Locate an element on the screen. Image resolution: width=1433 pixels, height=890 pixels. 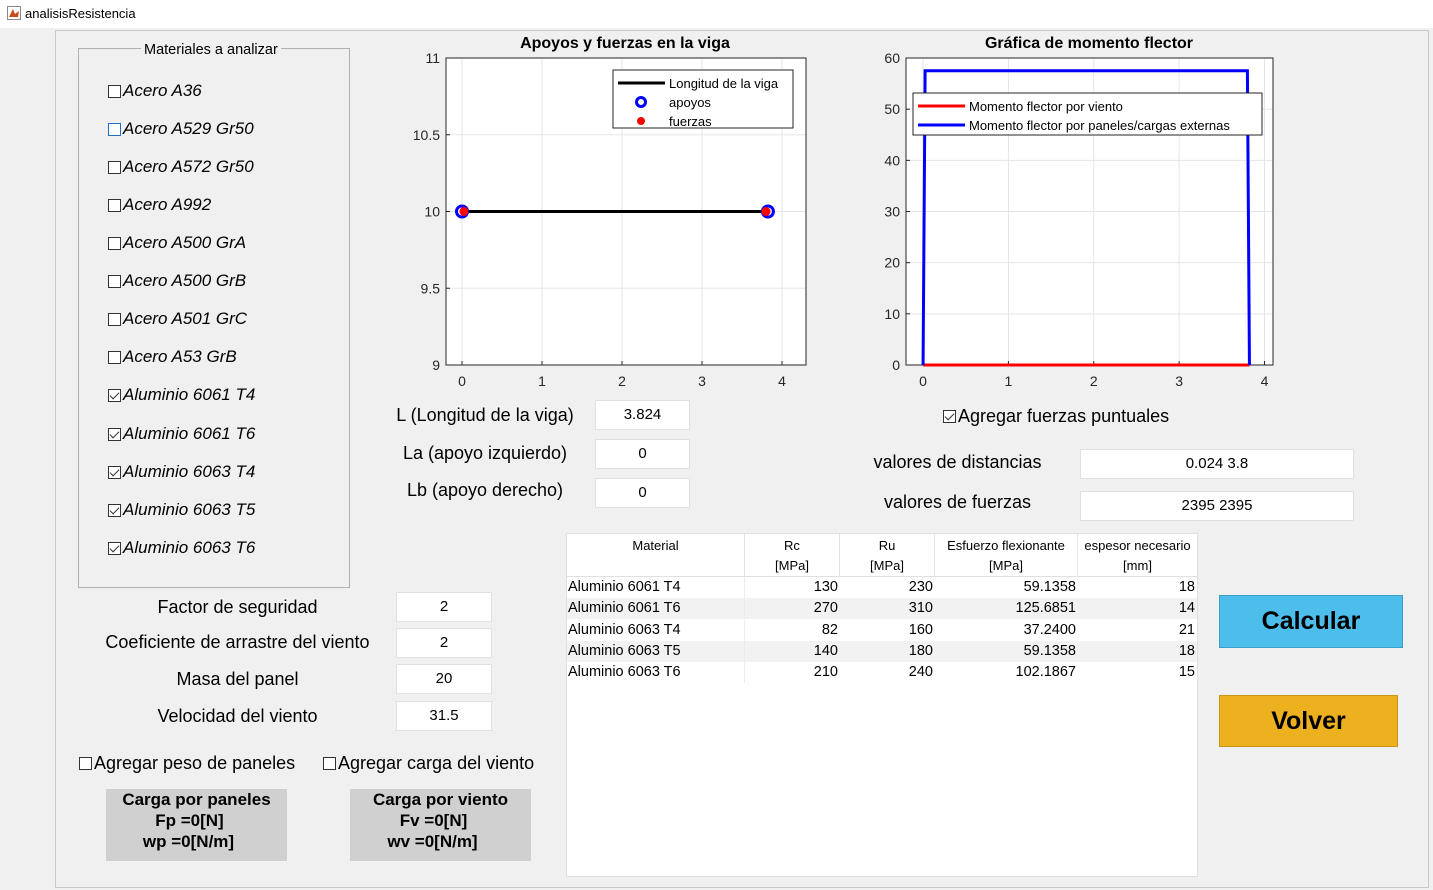
wind-speed-label: Velocidad del viento is located at coordinates (237, 716).